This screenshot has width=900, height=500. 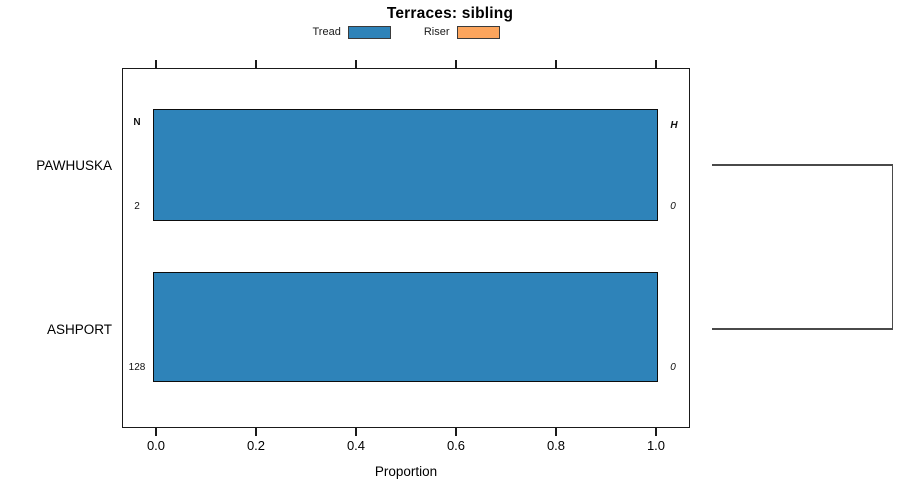 What do you see at coordinates (326, 32) in the screenshot?
I see `legend-label-tread: Tread` at bounding box center [326, 32].